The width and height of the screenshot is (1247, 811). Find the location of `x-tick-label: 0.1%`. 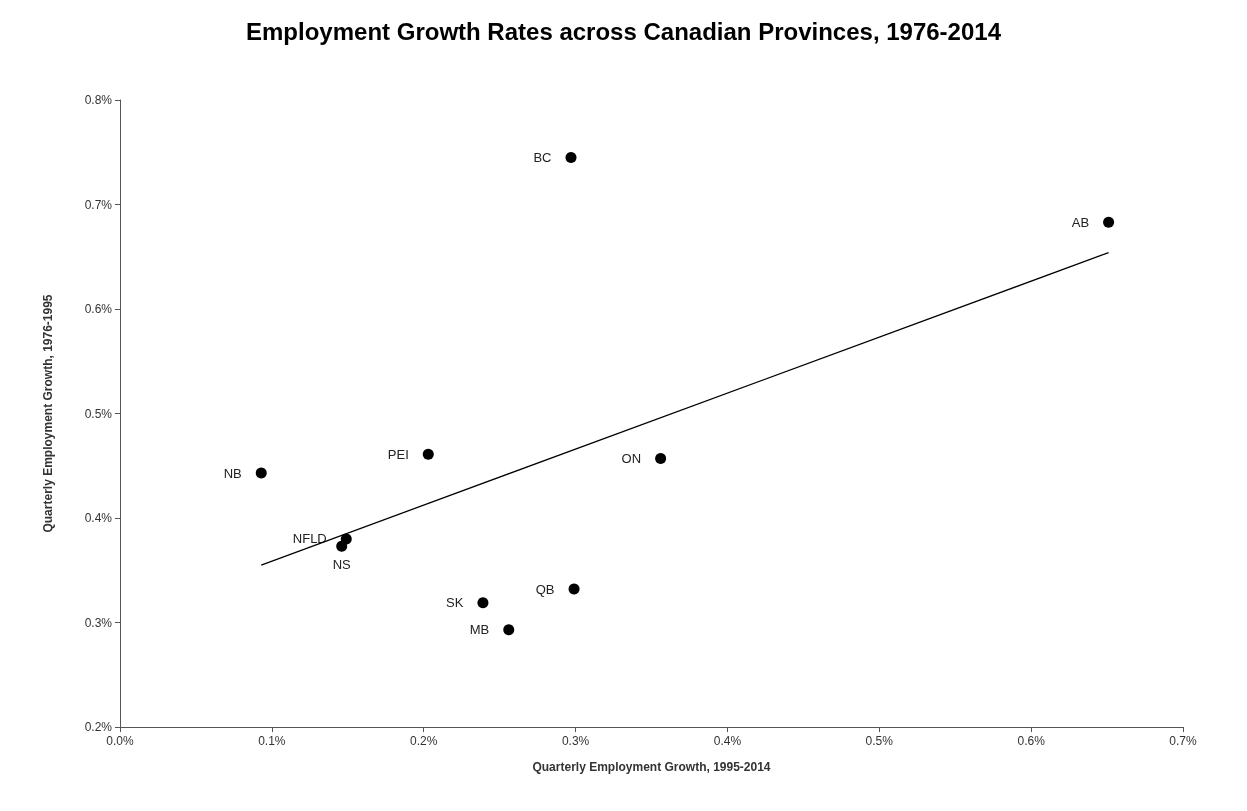

x-tick-label: 0.1% is located at coordinates (272, 741).